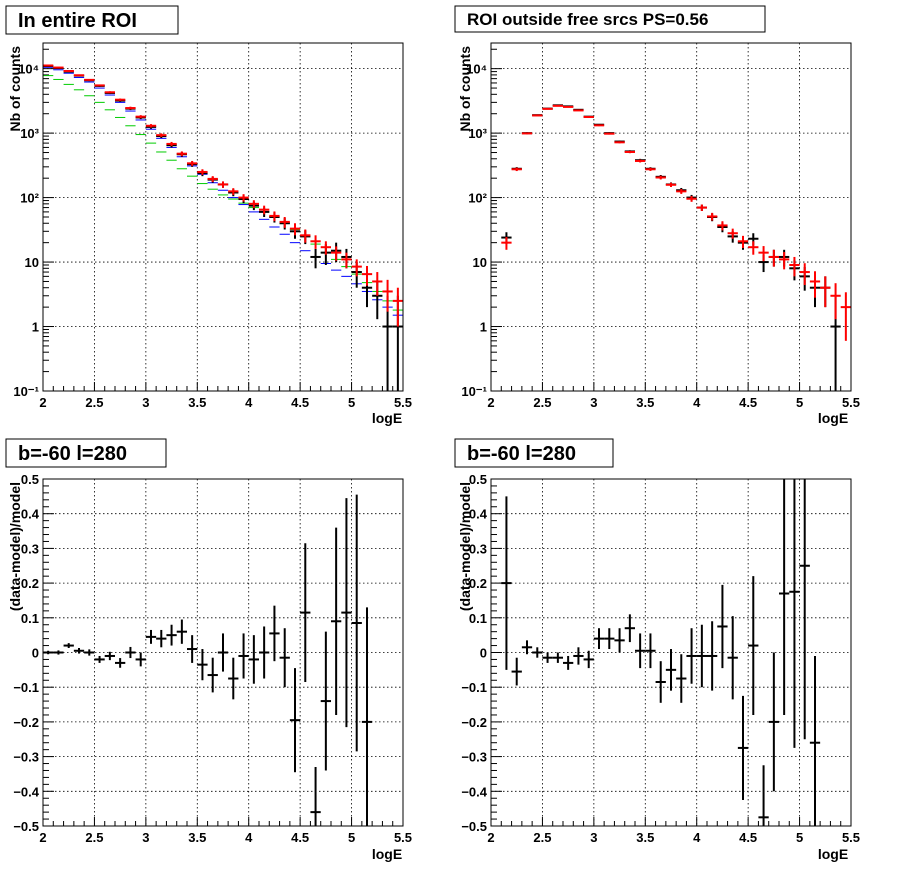  What do you see at coordinates (474, 722) in the screenshot?
I see `y-tick-label: −0.2` at bounding box center [474, 722].